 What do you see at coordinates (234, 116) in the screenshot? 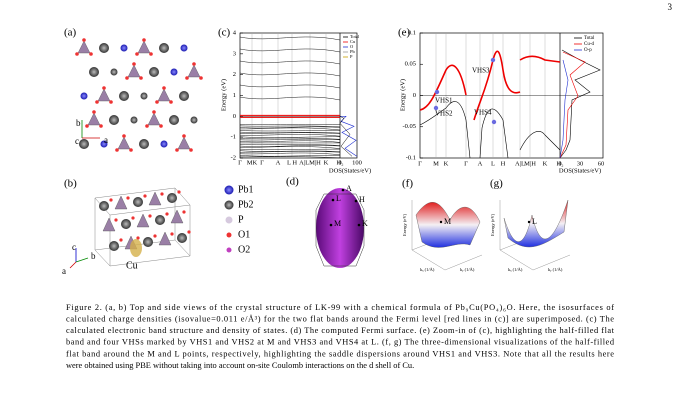
I see `y-tick-label: 0` at bounding box center [234, 116].